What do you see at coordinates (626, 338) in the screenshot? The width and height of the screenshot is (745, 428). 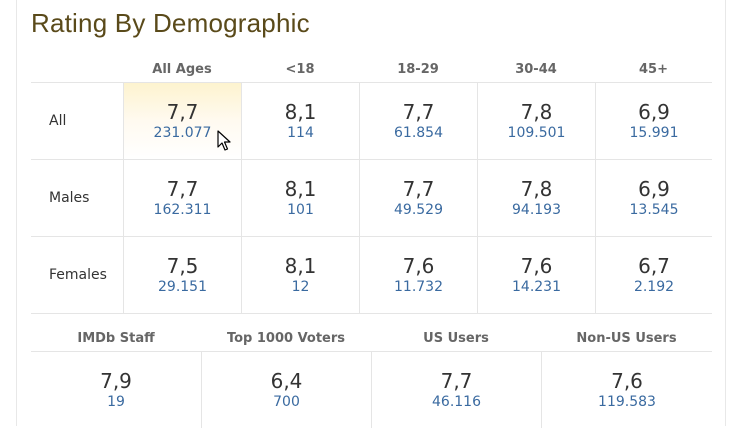 I see `col-header-non-us-users: Non-US Users` at bounding box center [626, 338].